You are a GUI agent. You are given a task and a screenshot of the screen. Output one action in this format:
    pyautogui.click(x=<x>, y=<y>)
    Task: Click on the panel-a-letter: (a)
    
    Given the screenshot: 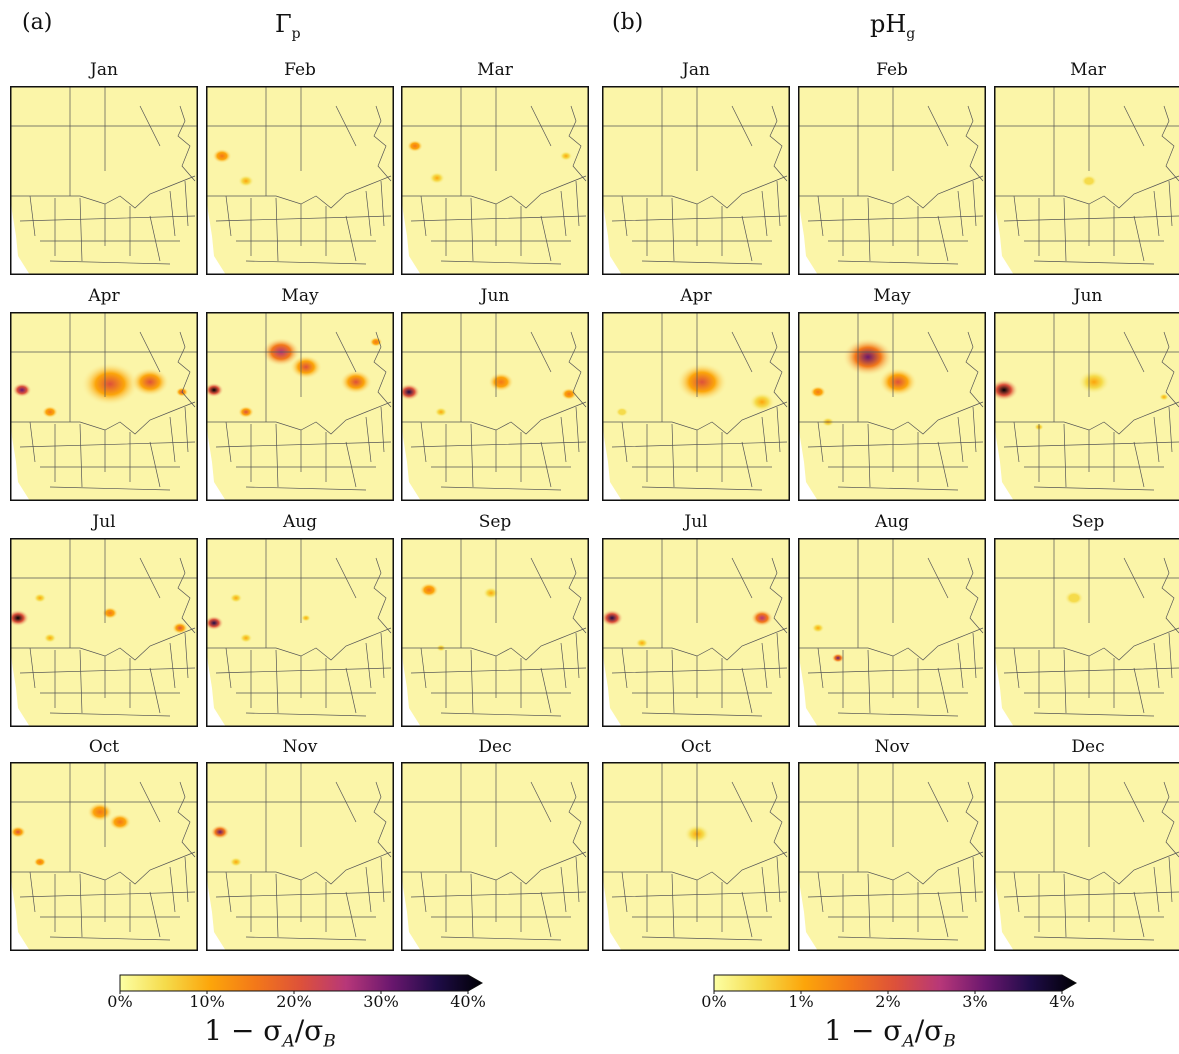 What is the action you would take?
    pyautogui.click(x=37, y=22)
    